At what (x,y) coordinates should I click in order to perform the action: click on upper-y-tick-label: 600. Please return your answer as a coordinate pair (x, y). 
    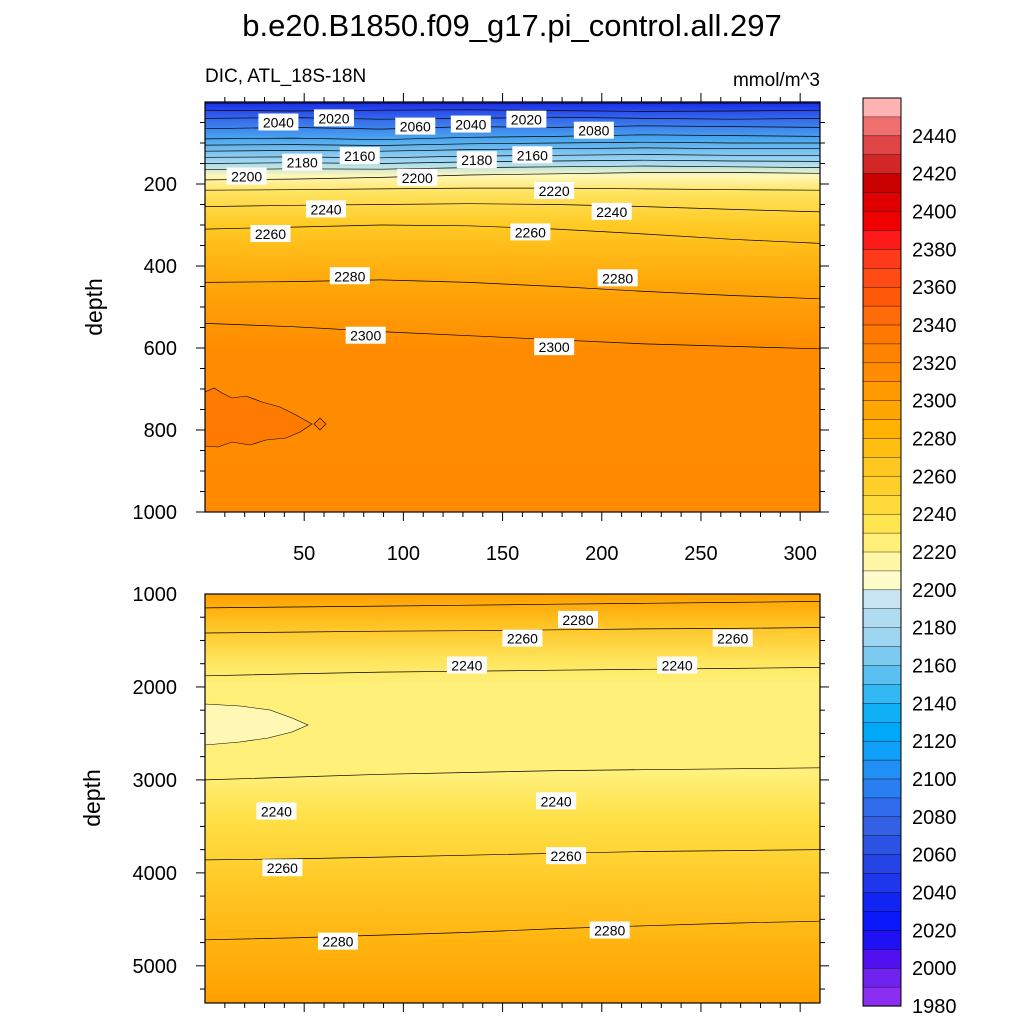
    Looking at the image, I should click on (160, 349).